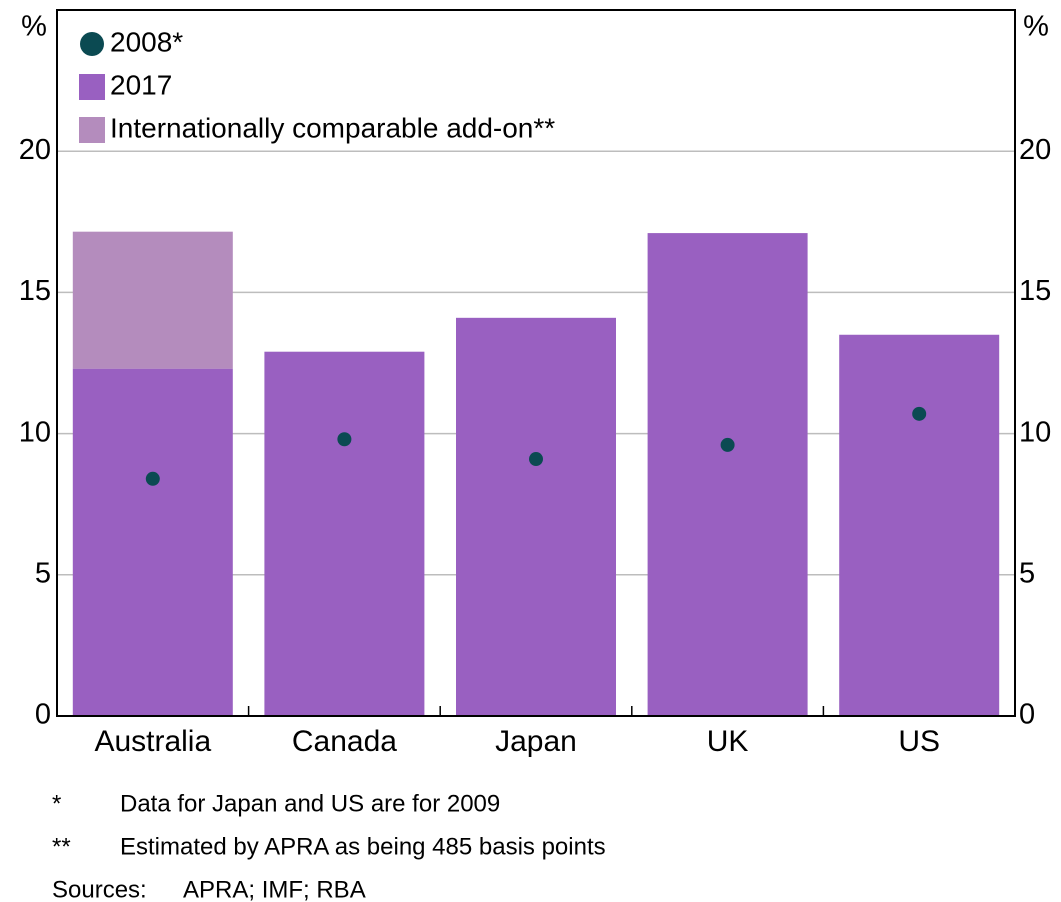 This screenshot has height=902, width=1061. I want to click on y2-axis-label: %, so click(1036, 27).